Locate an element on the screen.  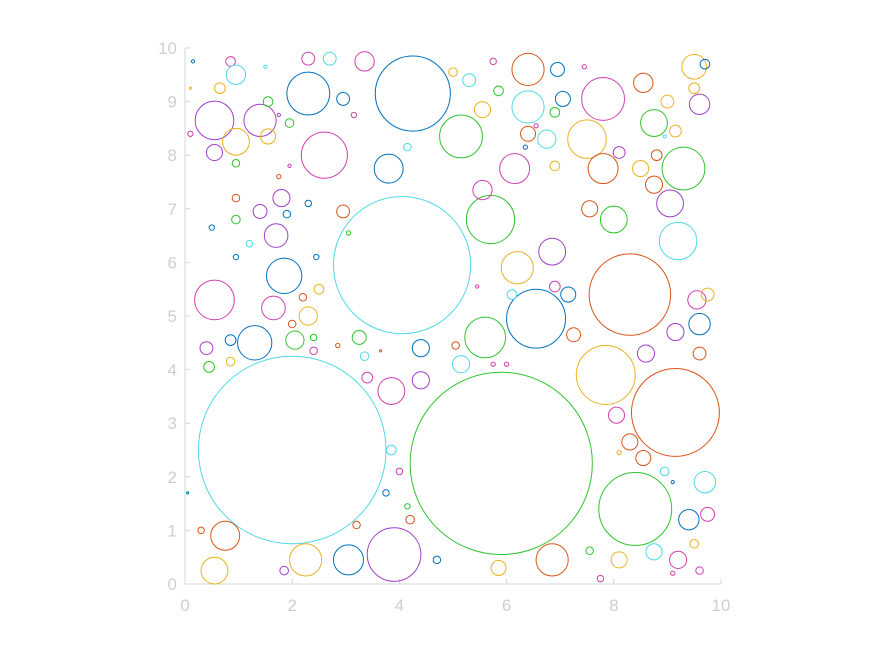
y-tick-label: 3 is located at coordinates (172, 423).